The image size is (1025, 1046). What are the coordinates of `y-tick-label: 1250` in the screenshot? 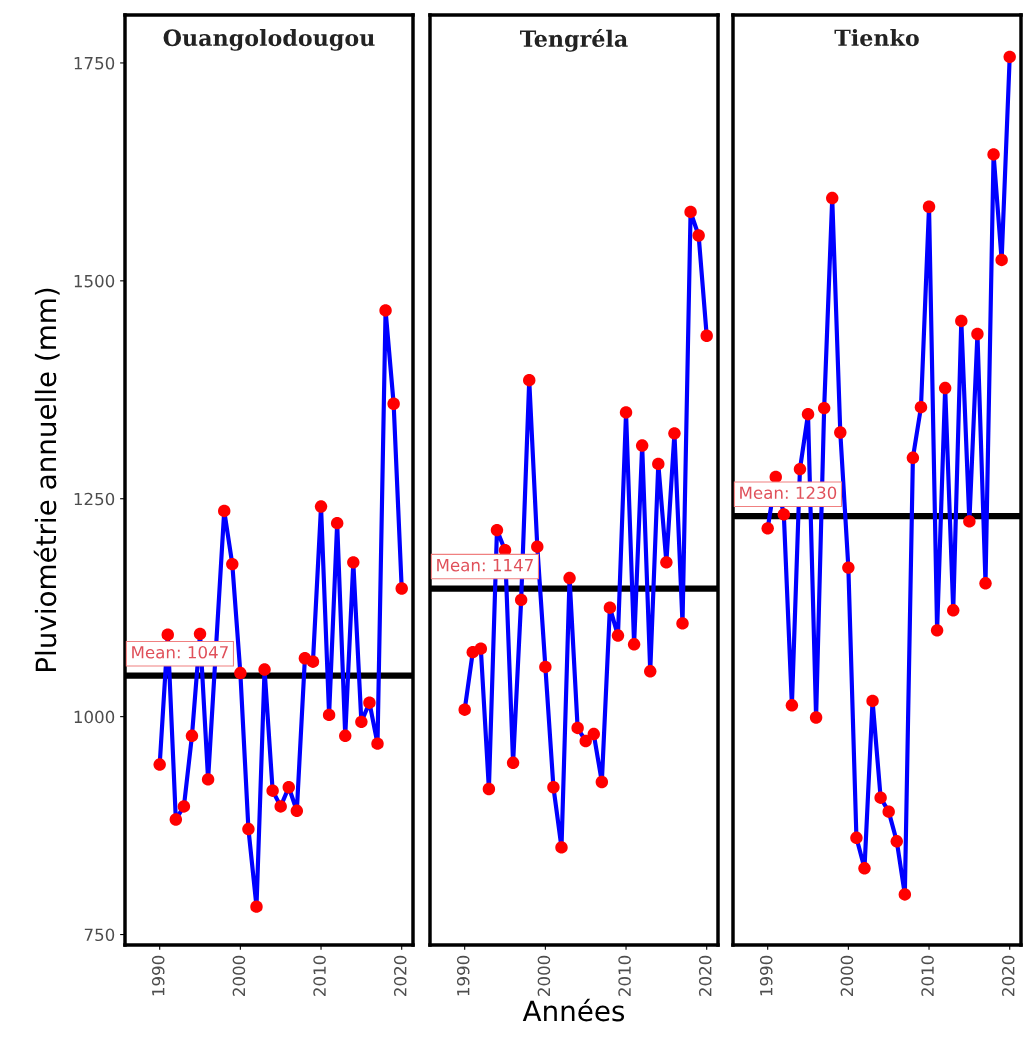 It's located at (94, 499).